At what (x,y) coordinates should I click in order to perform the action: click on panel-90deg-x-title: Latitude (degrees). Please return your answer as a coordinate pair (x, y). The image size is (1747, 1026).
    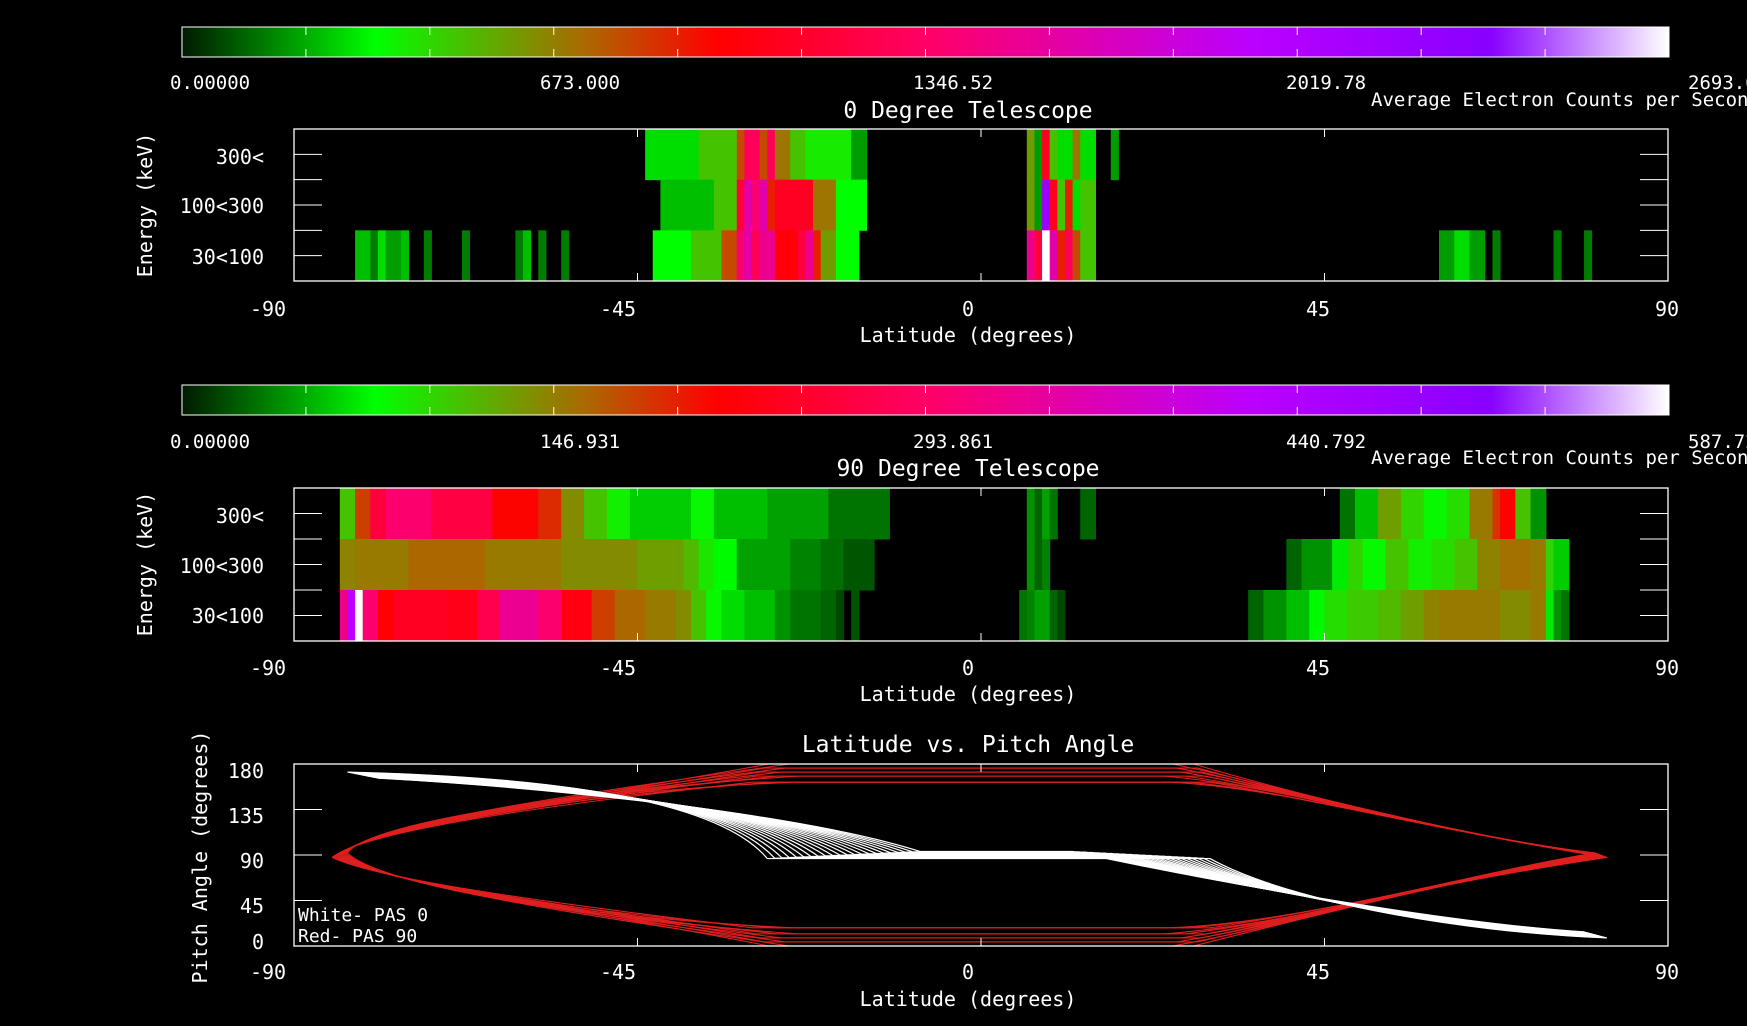
    Looking at the image, I should click on (968, 694).